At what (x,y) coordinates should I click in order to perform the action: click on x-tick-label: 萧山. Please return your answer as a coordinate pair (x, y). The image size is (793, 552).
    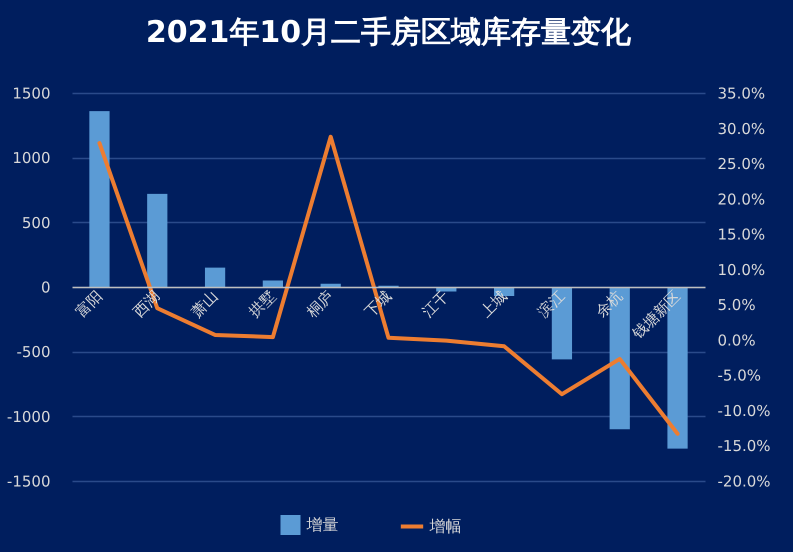
    Looking at the image, I should click on (205, 304).